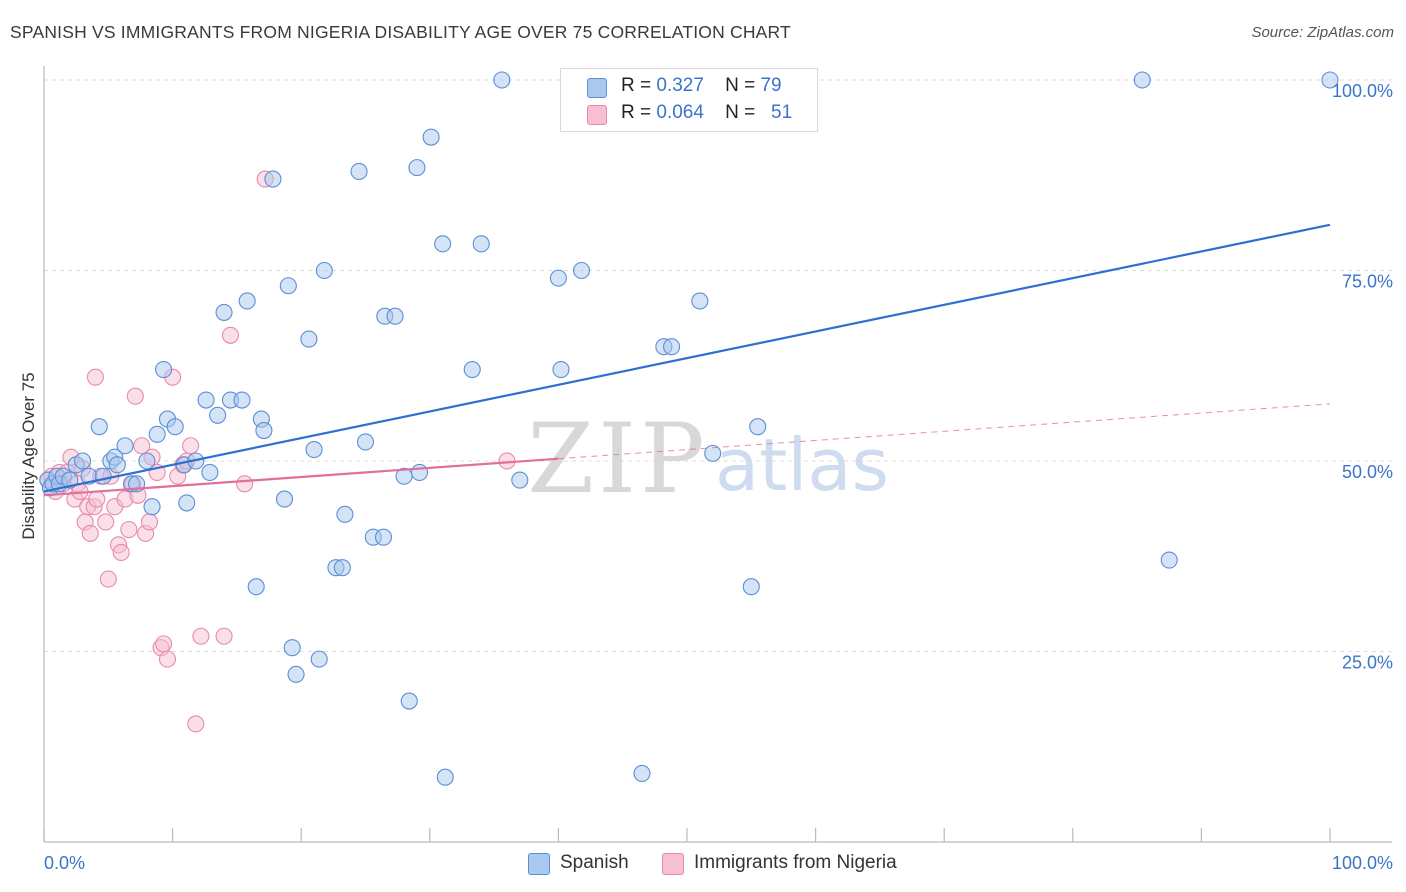  Describe the element at coordinates (944, 431) in the screenshot. I see `nigeria-trend-line-dashed` at that location.